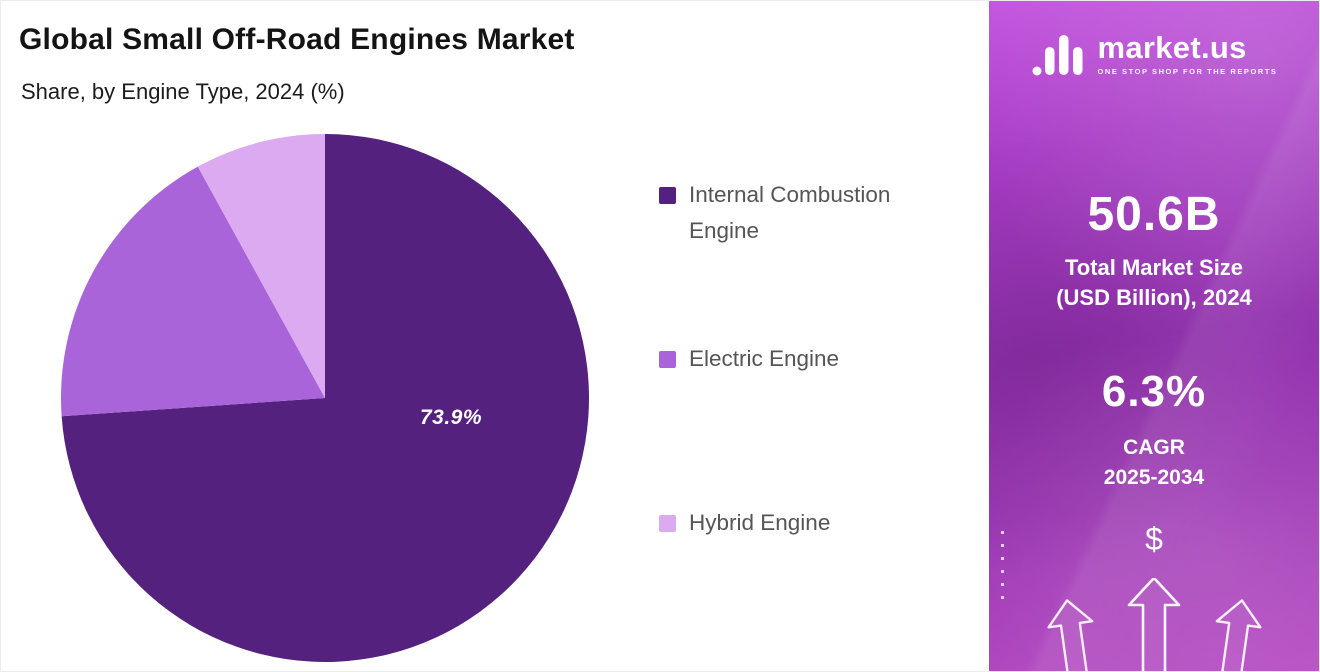 The width and height of the screenshot is (1320, 672). What do you see at coordinates (451, 417) in the screenshot?
I see `pie-slice-label: 73.9%` at bounding box center [451, 417].